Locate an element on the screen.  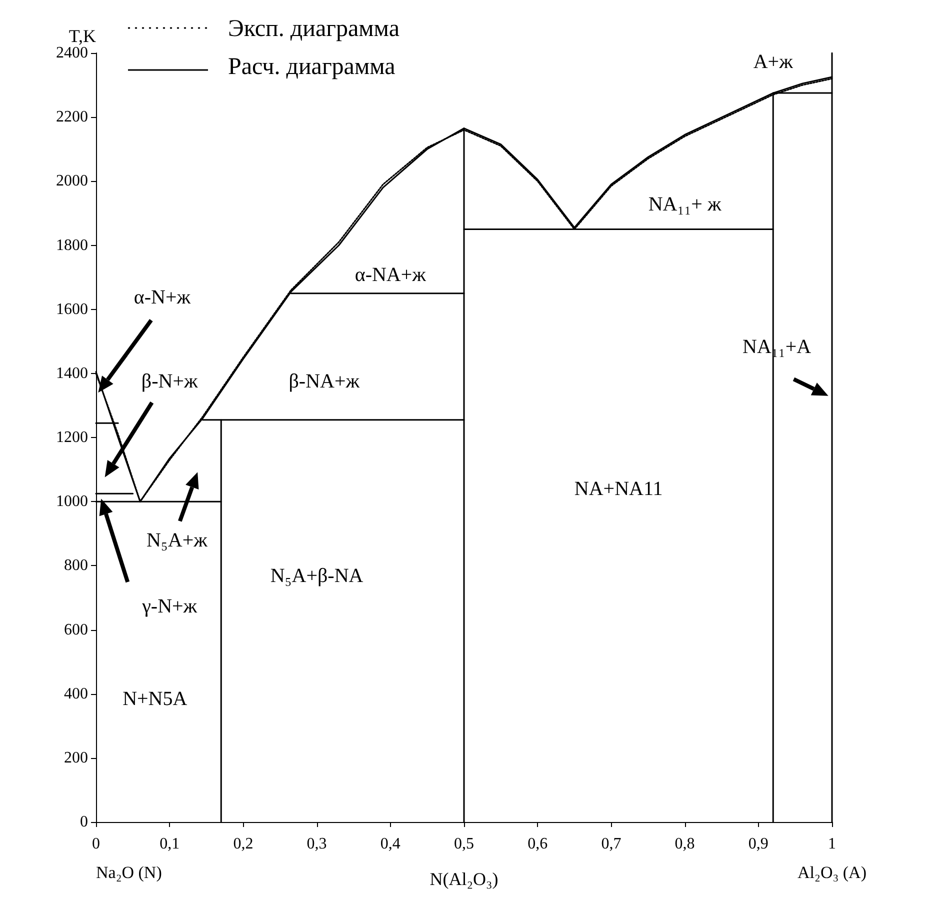
text: Al₂O₃ (A) is located at coordinates (832, 872).